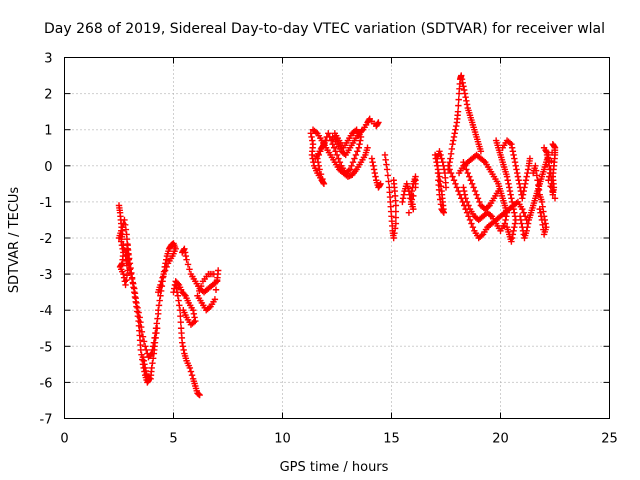 The width and height of the screenshot is (640, 480). Describe the element at coordinates (46, 239) in the screenshot. I see `y-tick-label: -2` at that location.